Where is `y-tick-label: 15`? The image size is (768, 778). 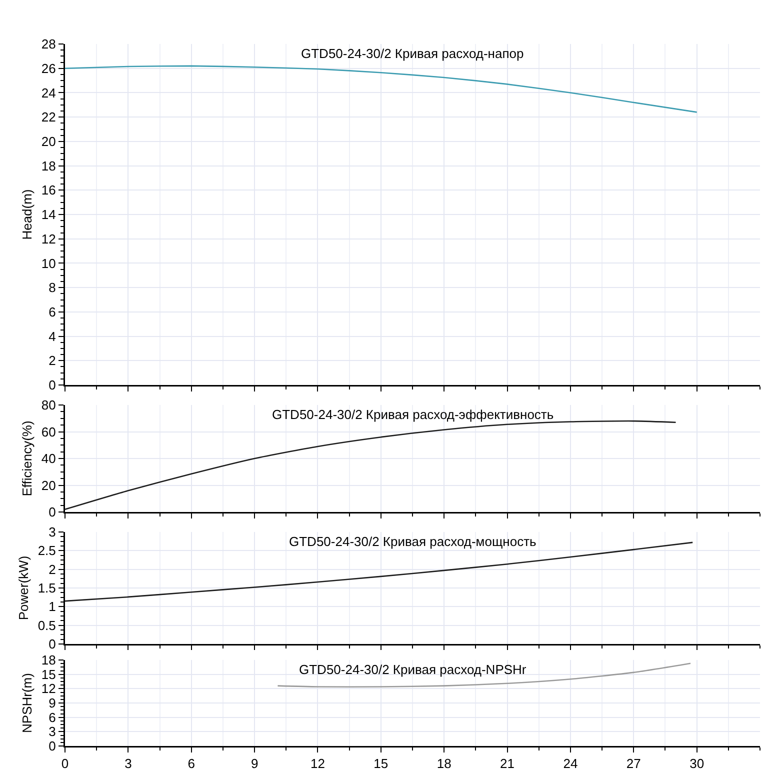
y-tick-label: 15 is located at coordinates (48, 674).